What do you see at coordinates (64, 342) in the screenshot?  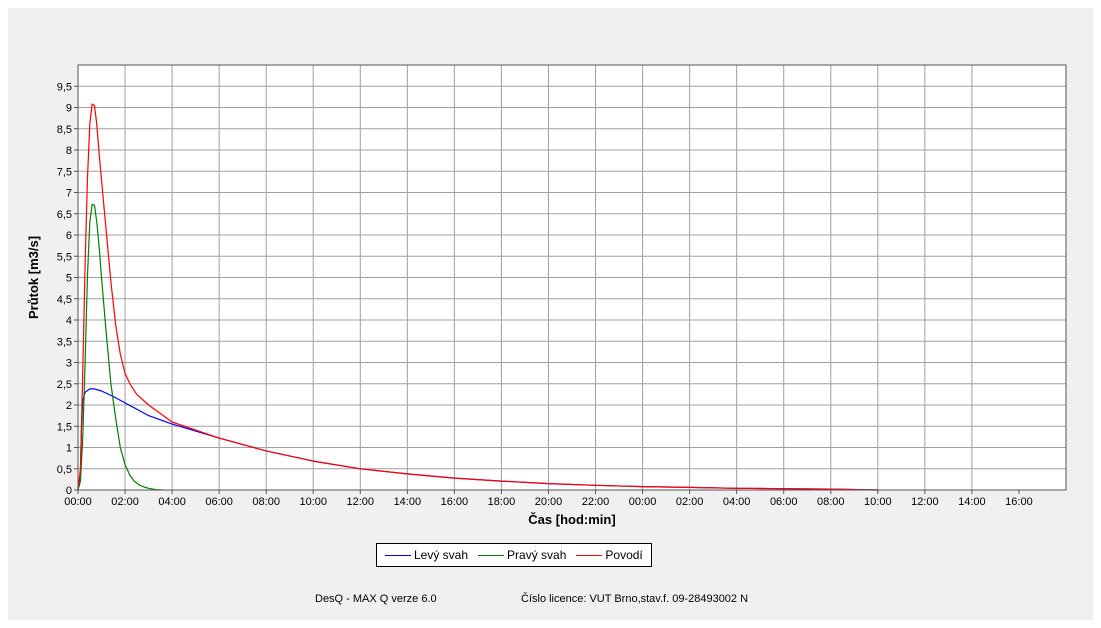 I see `y-tick-label: 3,5` at bounding box center [64, 342].